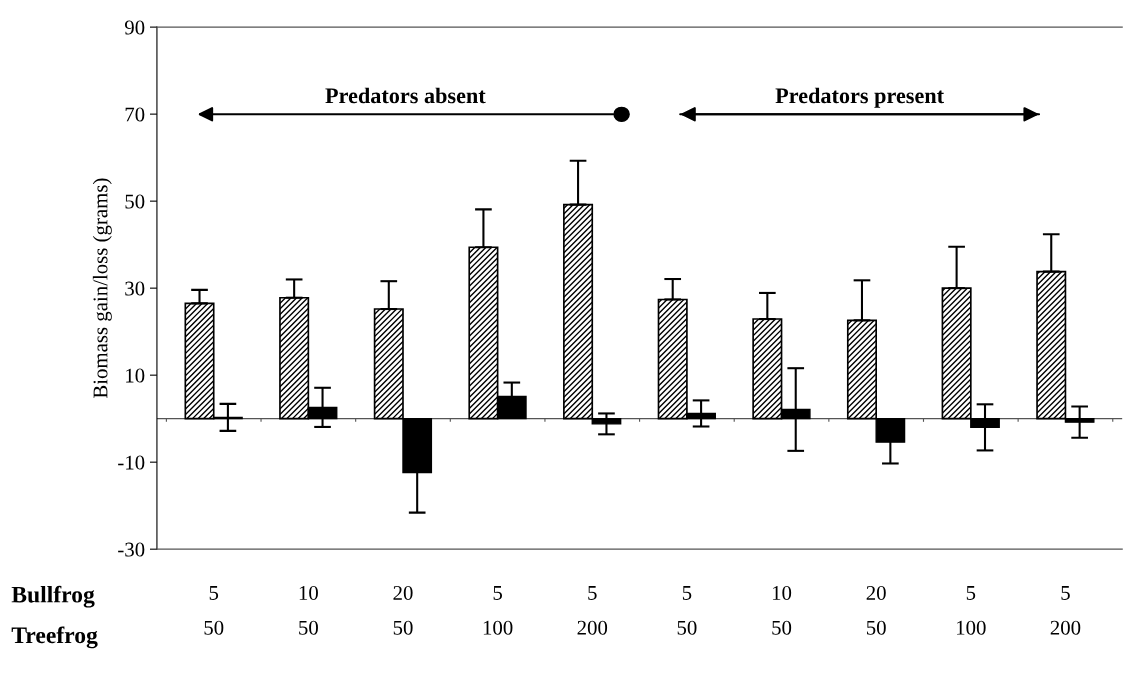  I want to click on text: Bullfrog, so click(53, 596).